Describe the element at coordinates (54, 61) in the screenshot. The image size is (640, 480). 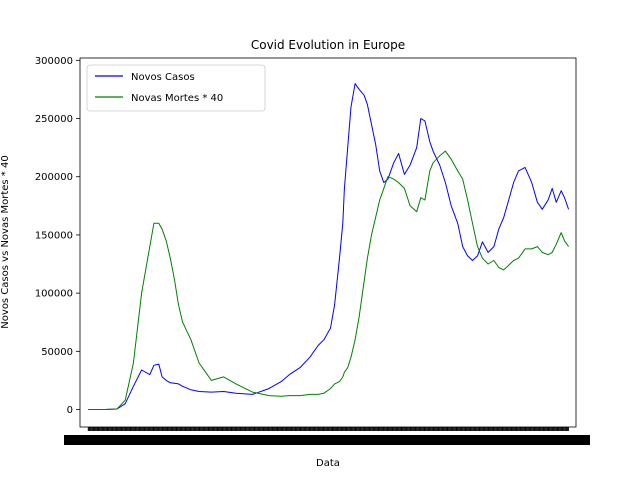
I see `y-tick-label: 300000` at that location.